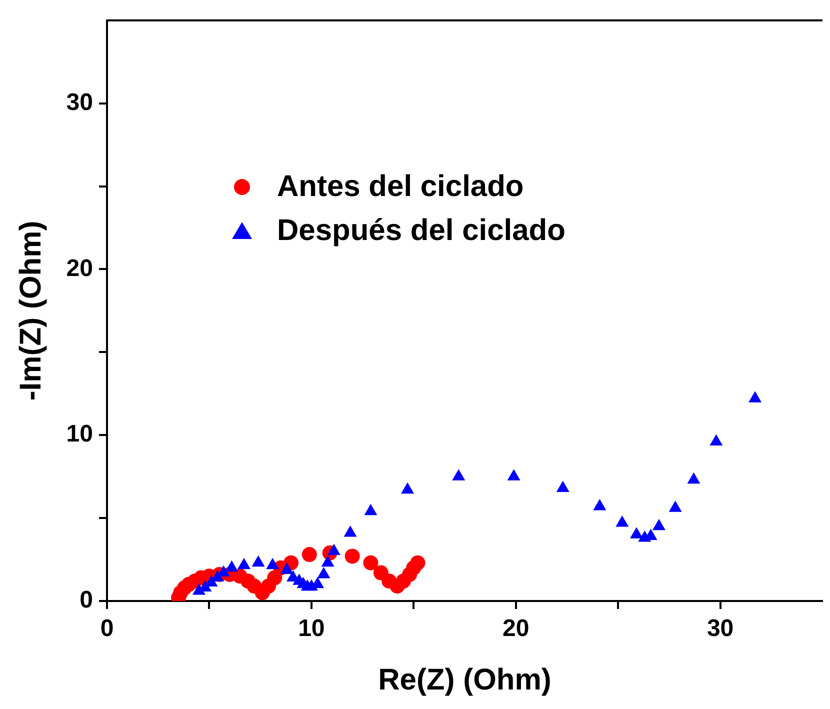 The image size is (830, 709). I want to click on x-tick-label: 10, so click(311, 628).